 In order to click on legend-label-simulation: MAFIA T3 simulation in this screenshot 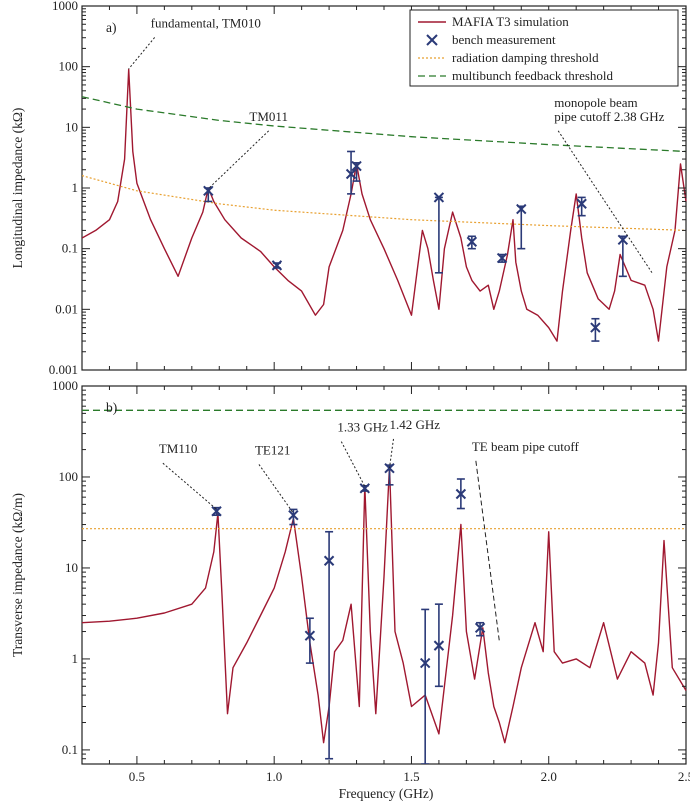, I will do `click(510, 21)`.